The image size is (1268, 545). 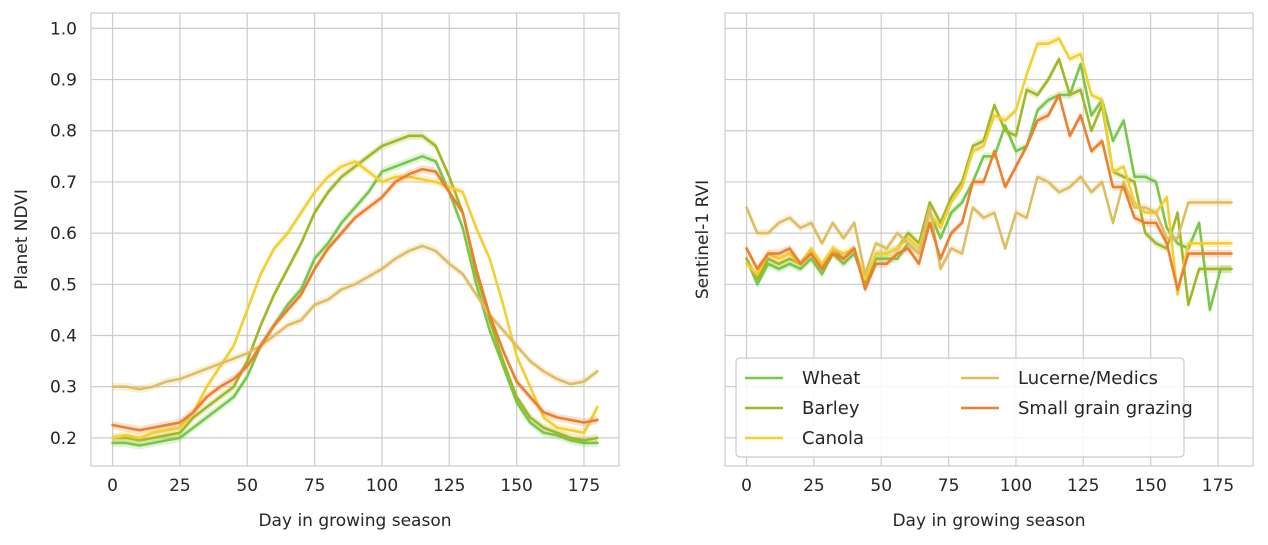 I want to click on legend-label-barley: Barley, so click(x=831, y=408).